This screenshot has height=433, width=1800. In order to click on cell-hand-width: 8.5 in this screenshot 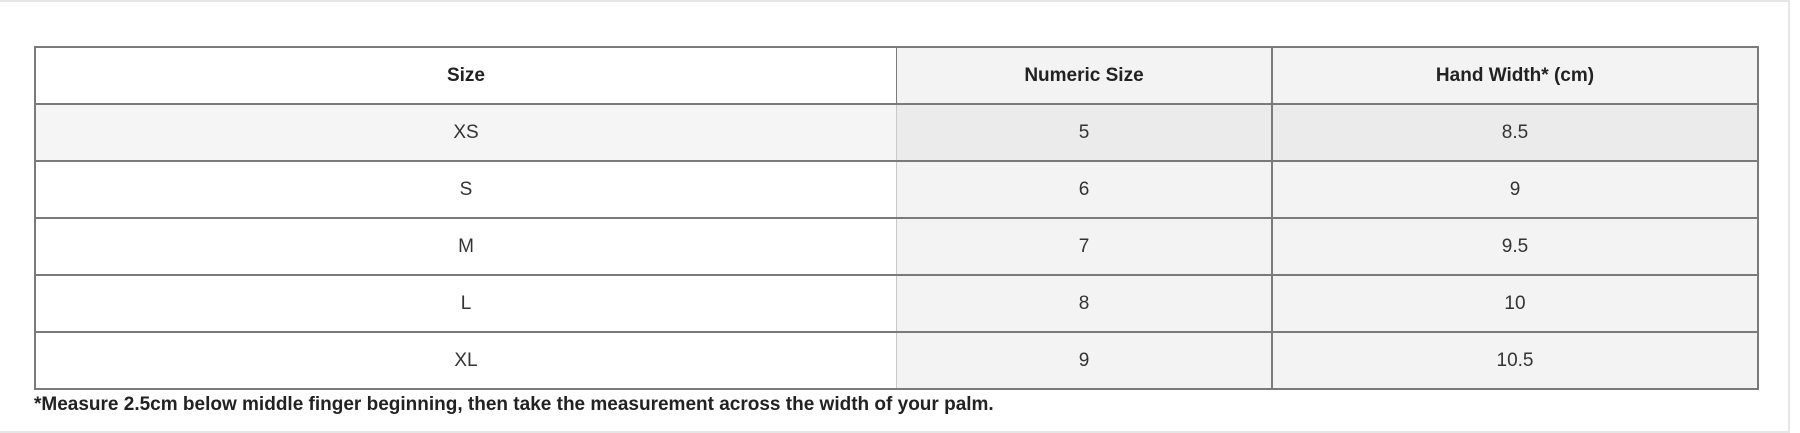, I will do `click(1515, 132)`.